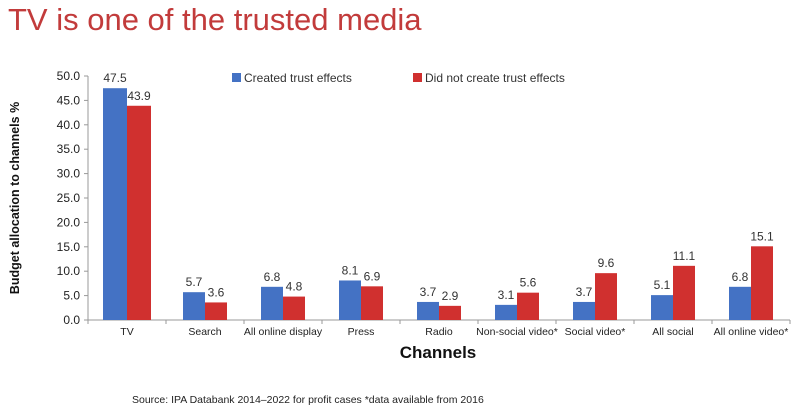 This screenshot has height=413, width=800. Describe the element at coordinates (417, 77) in the screenshot. I see `legend-swatch-not-created` at that location.